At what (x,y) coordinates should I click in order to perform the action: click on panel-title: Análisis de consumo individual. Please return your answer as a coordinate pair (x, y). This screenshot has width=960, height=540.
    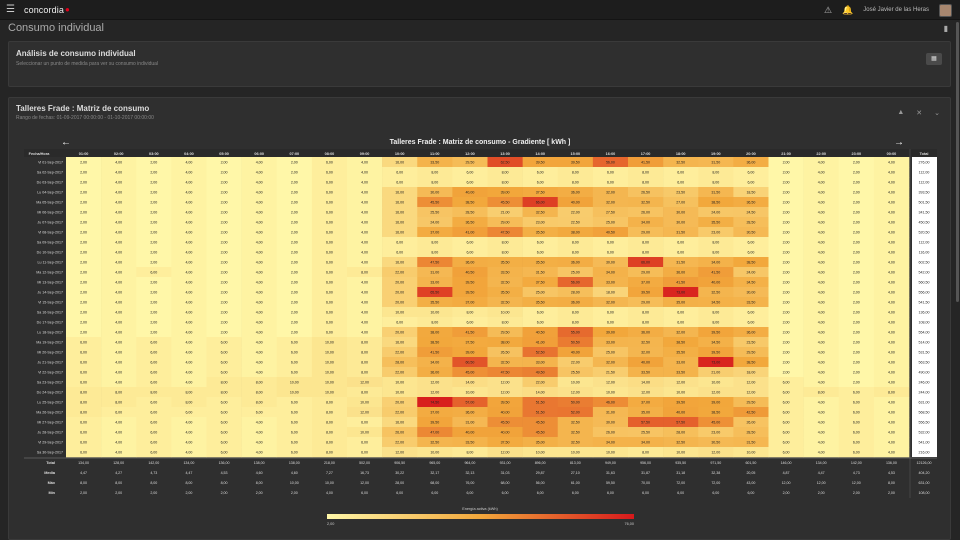
    Looking at the image, I should click on (76, 53).